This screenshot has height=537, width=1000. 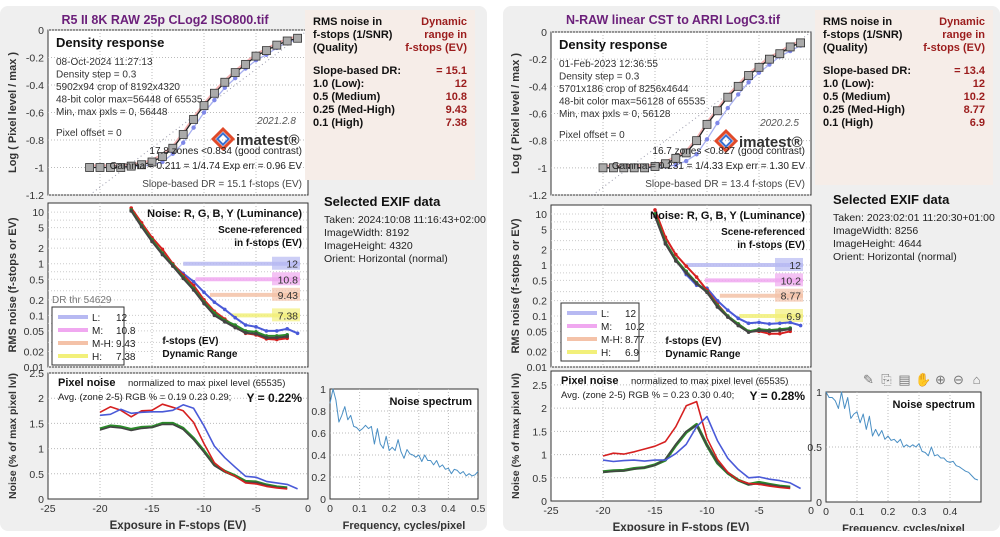 I want to click on imatest-logo-icon, so click(x=223, y=139).